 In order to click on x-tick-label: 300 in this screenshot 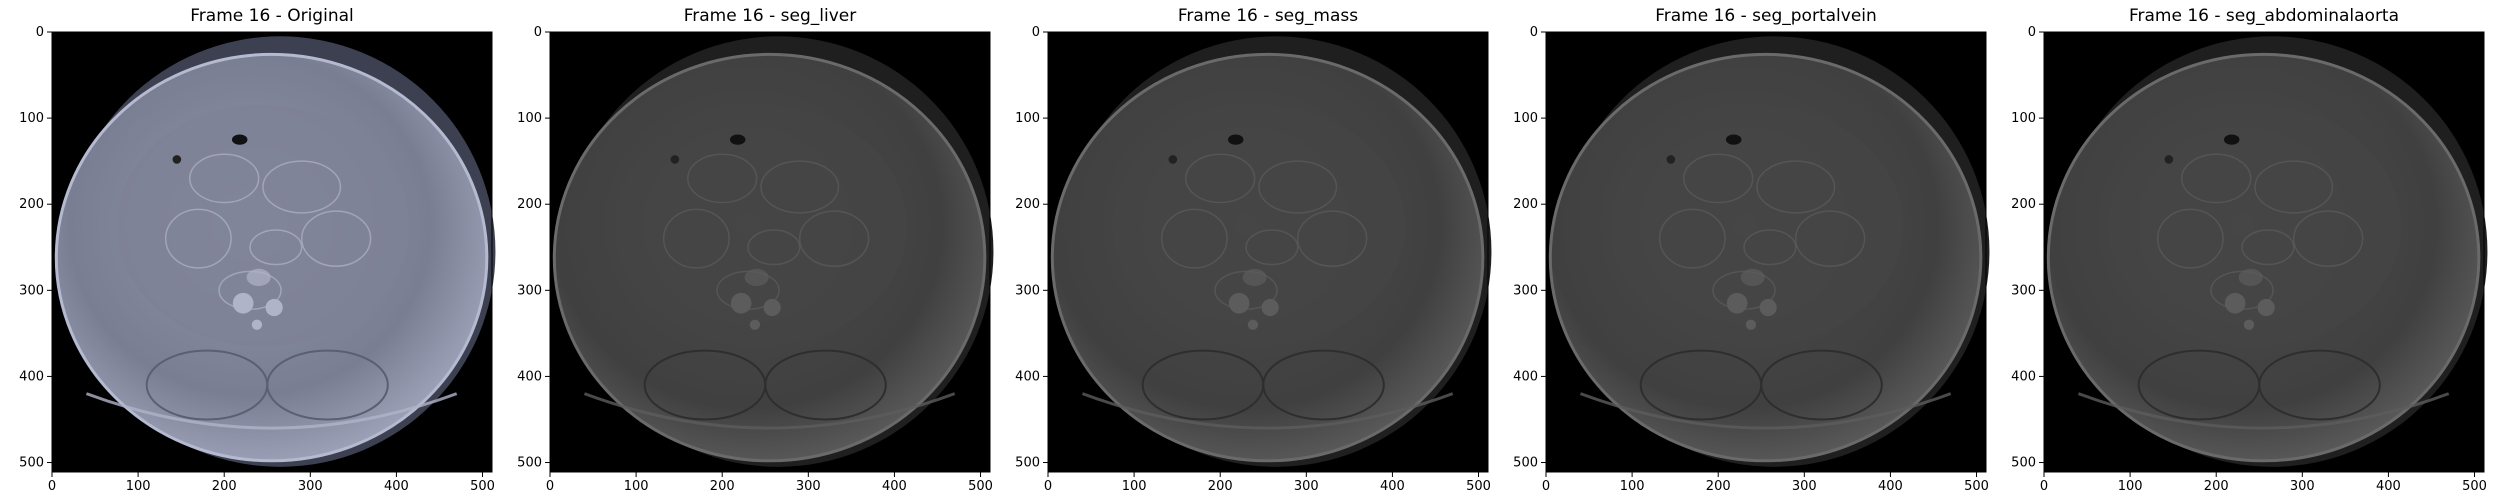, I will do `click(808, 486)`.